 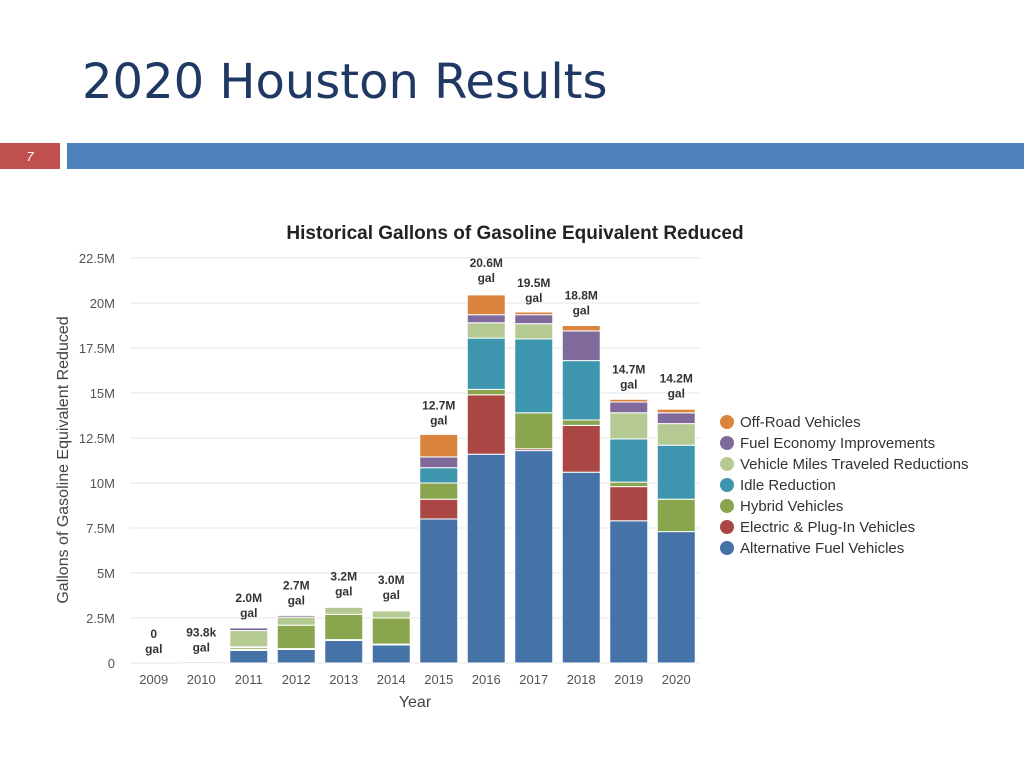 What do you see at coordinates (102, 303) in the screenshot?
I see `y-tick-label: 20M` at bounding box center [102, 303].